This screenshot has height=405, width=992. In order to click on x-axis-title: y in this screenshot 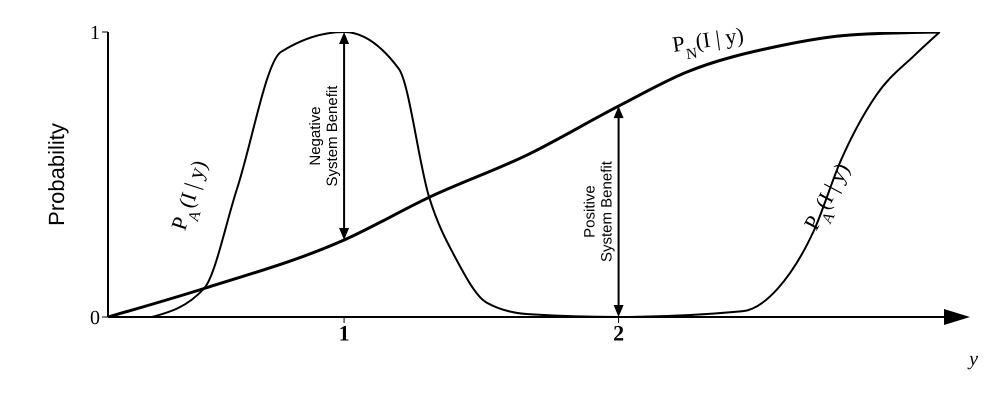, I will do `click(972, 359)`.